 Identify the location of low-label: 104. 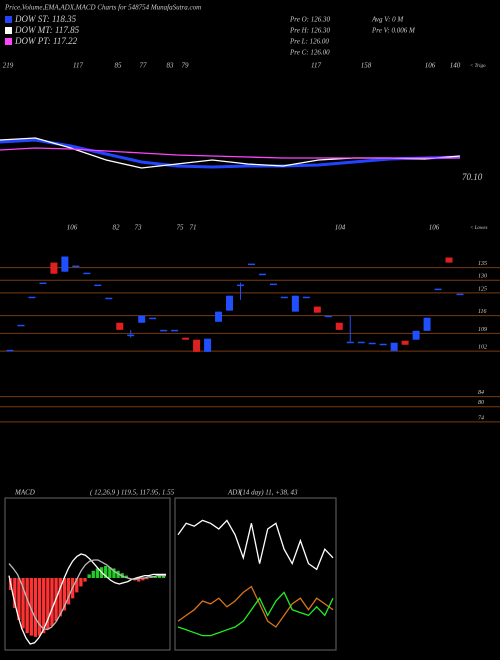
(340, 228).